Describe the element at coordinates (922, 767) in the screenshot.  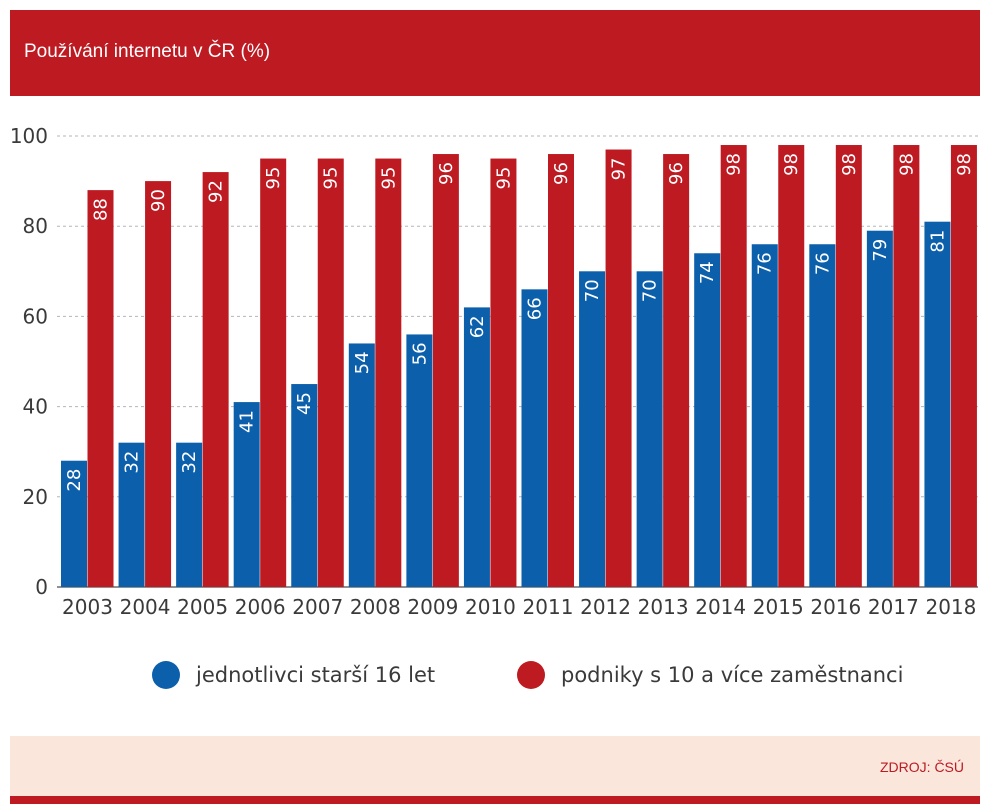
I see `source-text: ZDROJ: ČSÚ` at that location.